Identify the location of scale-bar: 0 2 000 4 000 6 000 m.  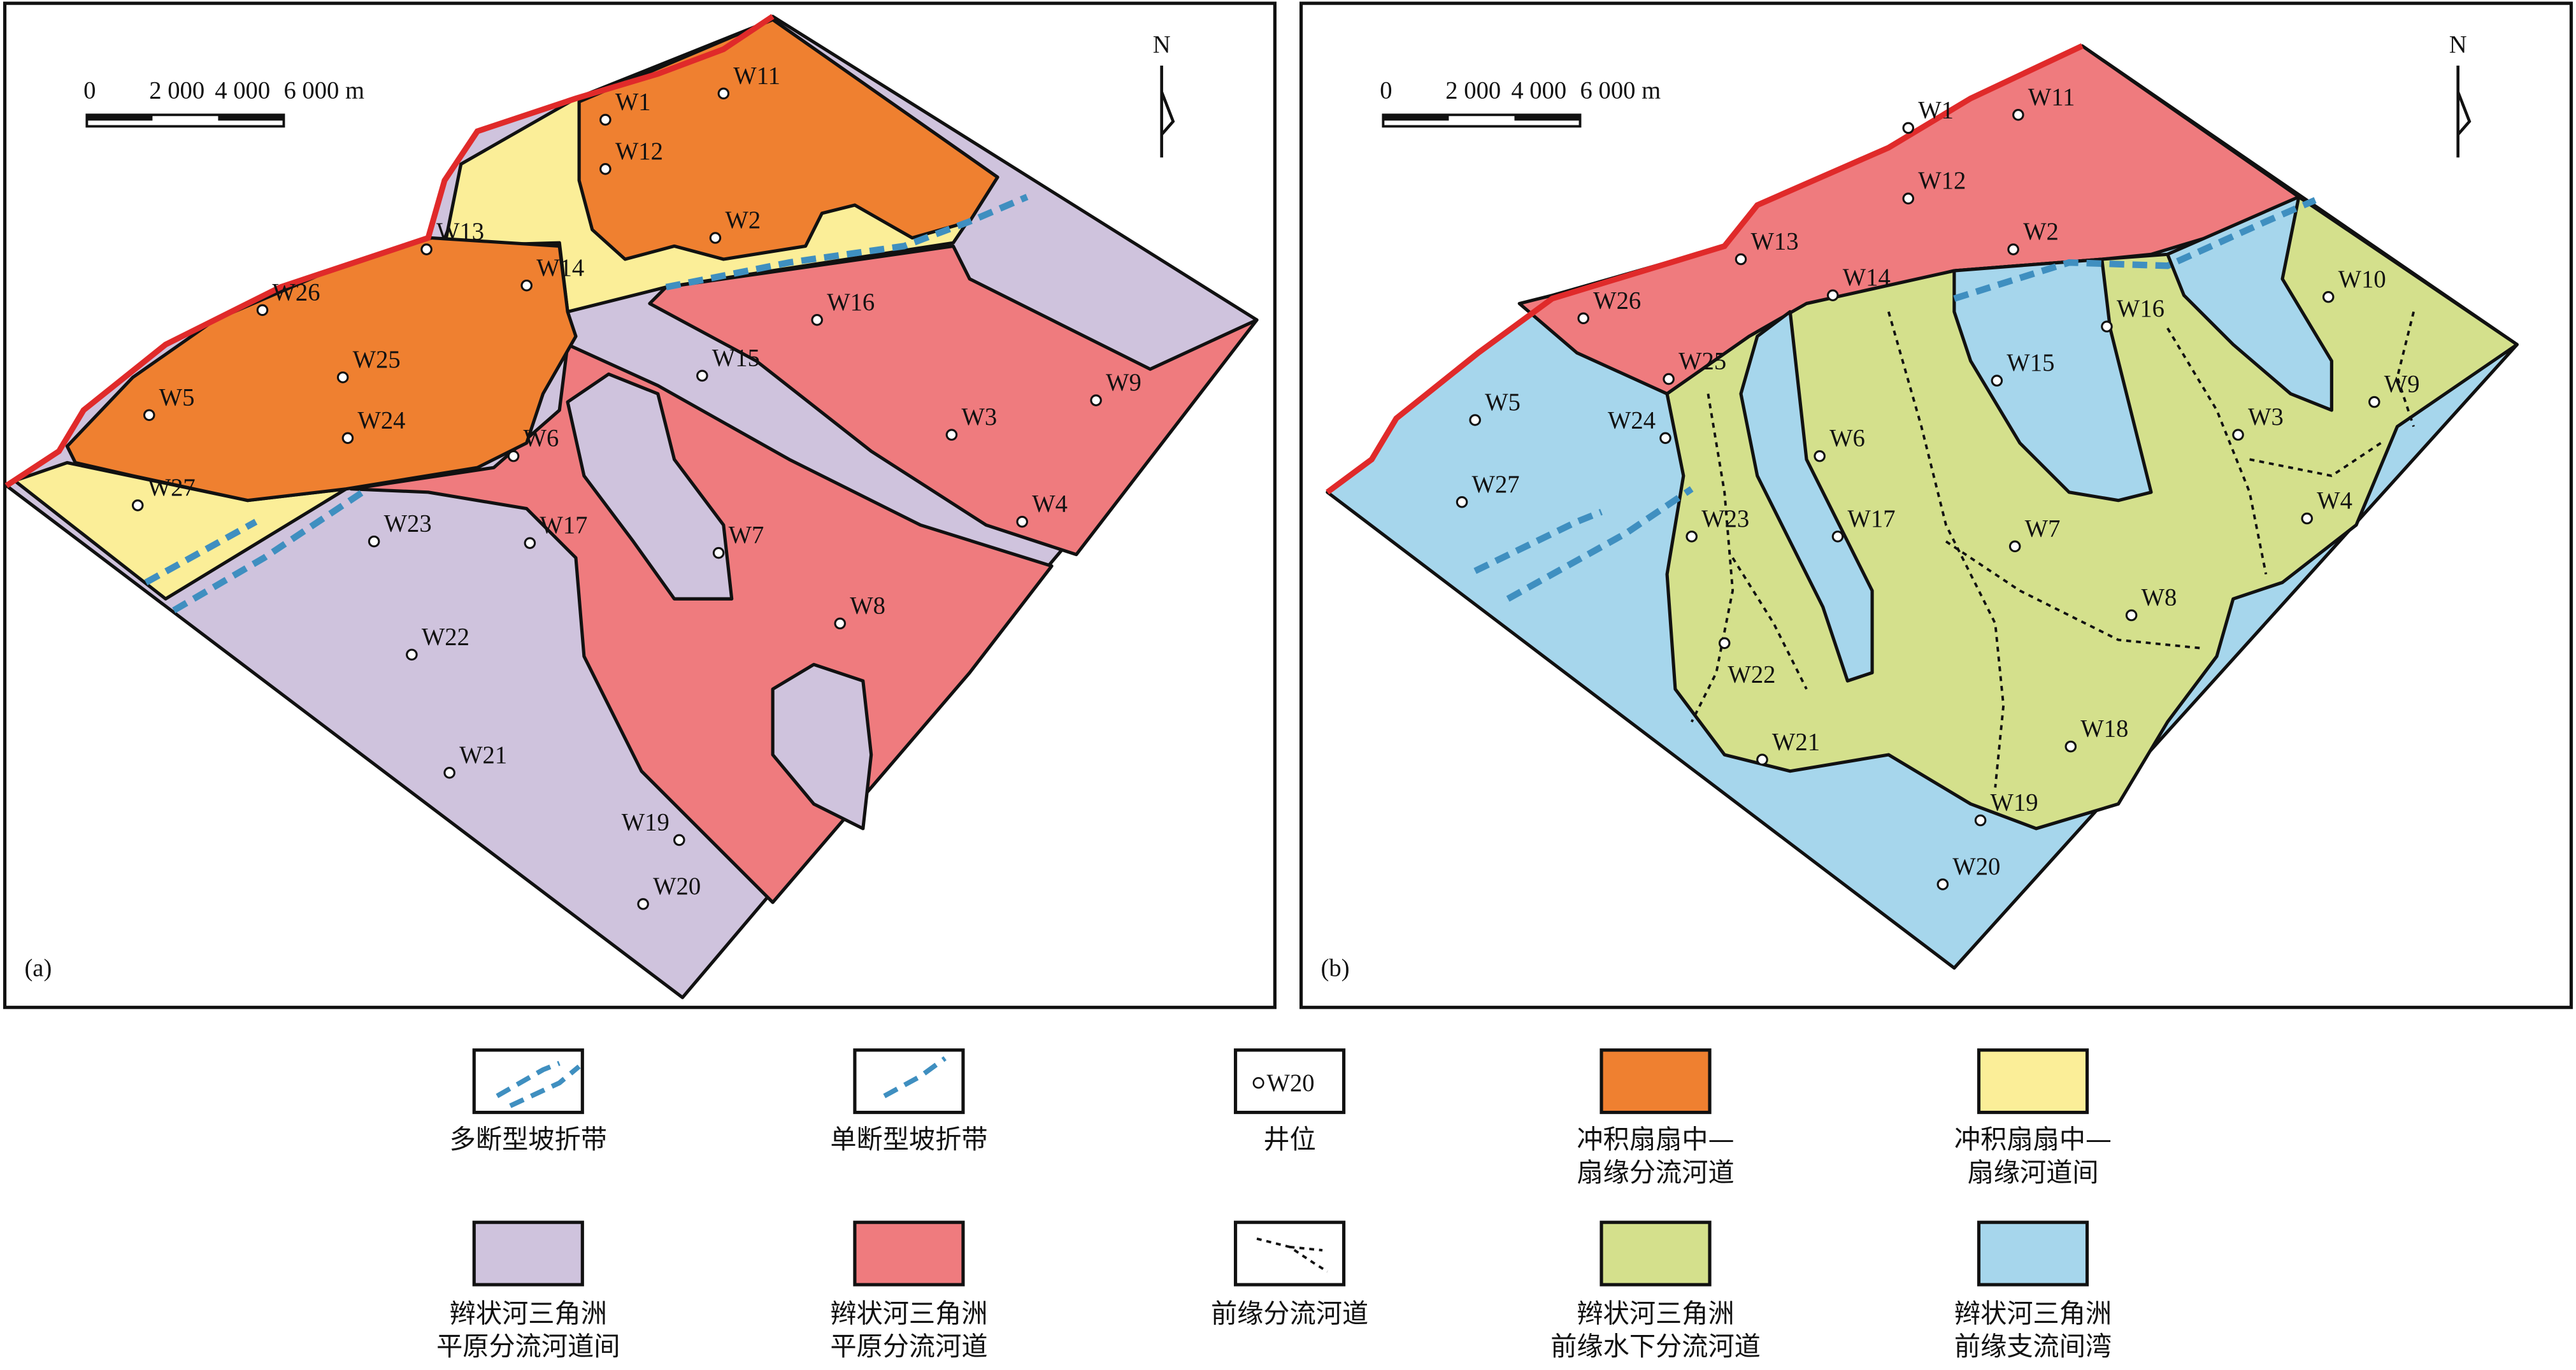
(1521, 103).